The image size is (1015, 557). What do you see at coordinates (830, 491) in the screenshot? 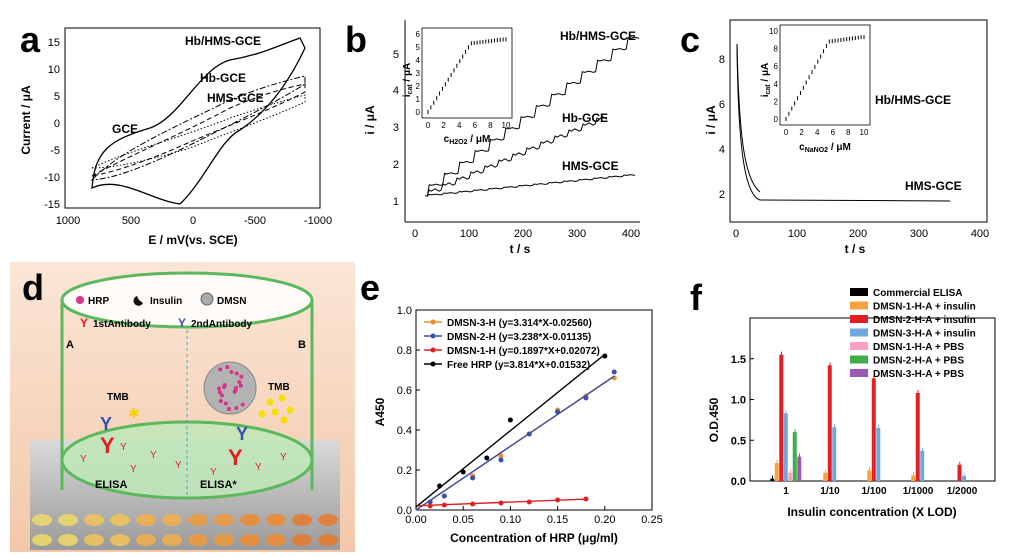
I see `f-xtick-label: 1/10` at bounding box center [830, 491].